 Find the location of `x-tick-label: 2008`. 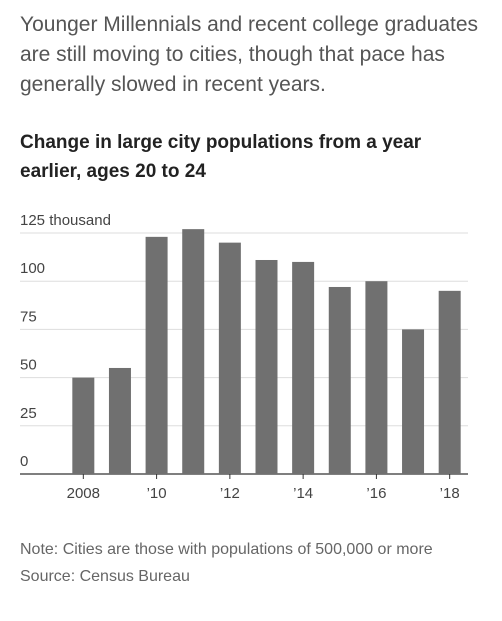

x-tick-label: 2008 is located at coordinates (83, 493).